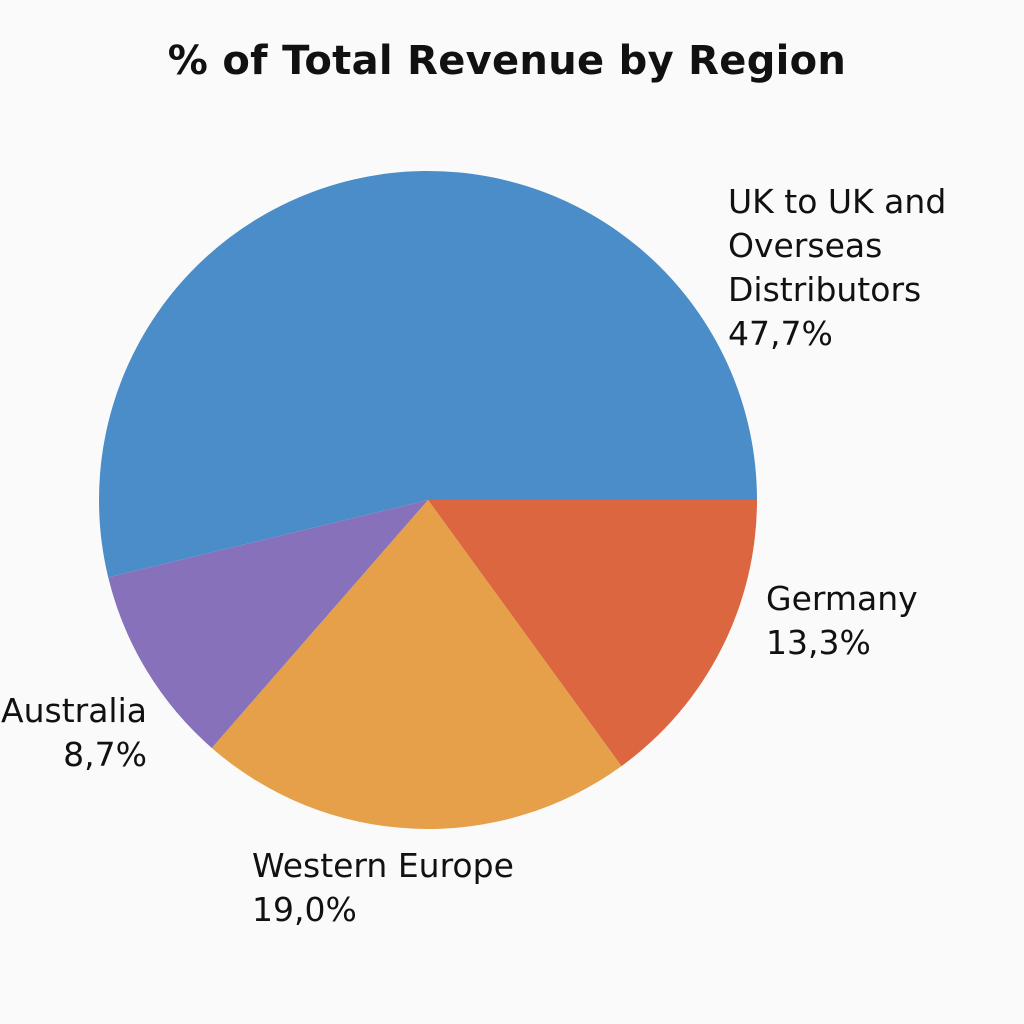 This screenshot has height=1024, width=1024. What do you see at coordinates (268, 624) in the screenshot?
I see `slice-australia` at bounding box center [268, 624].